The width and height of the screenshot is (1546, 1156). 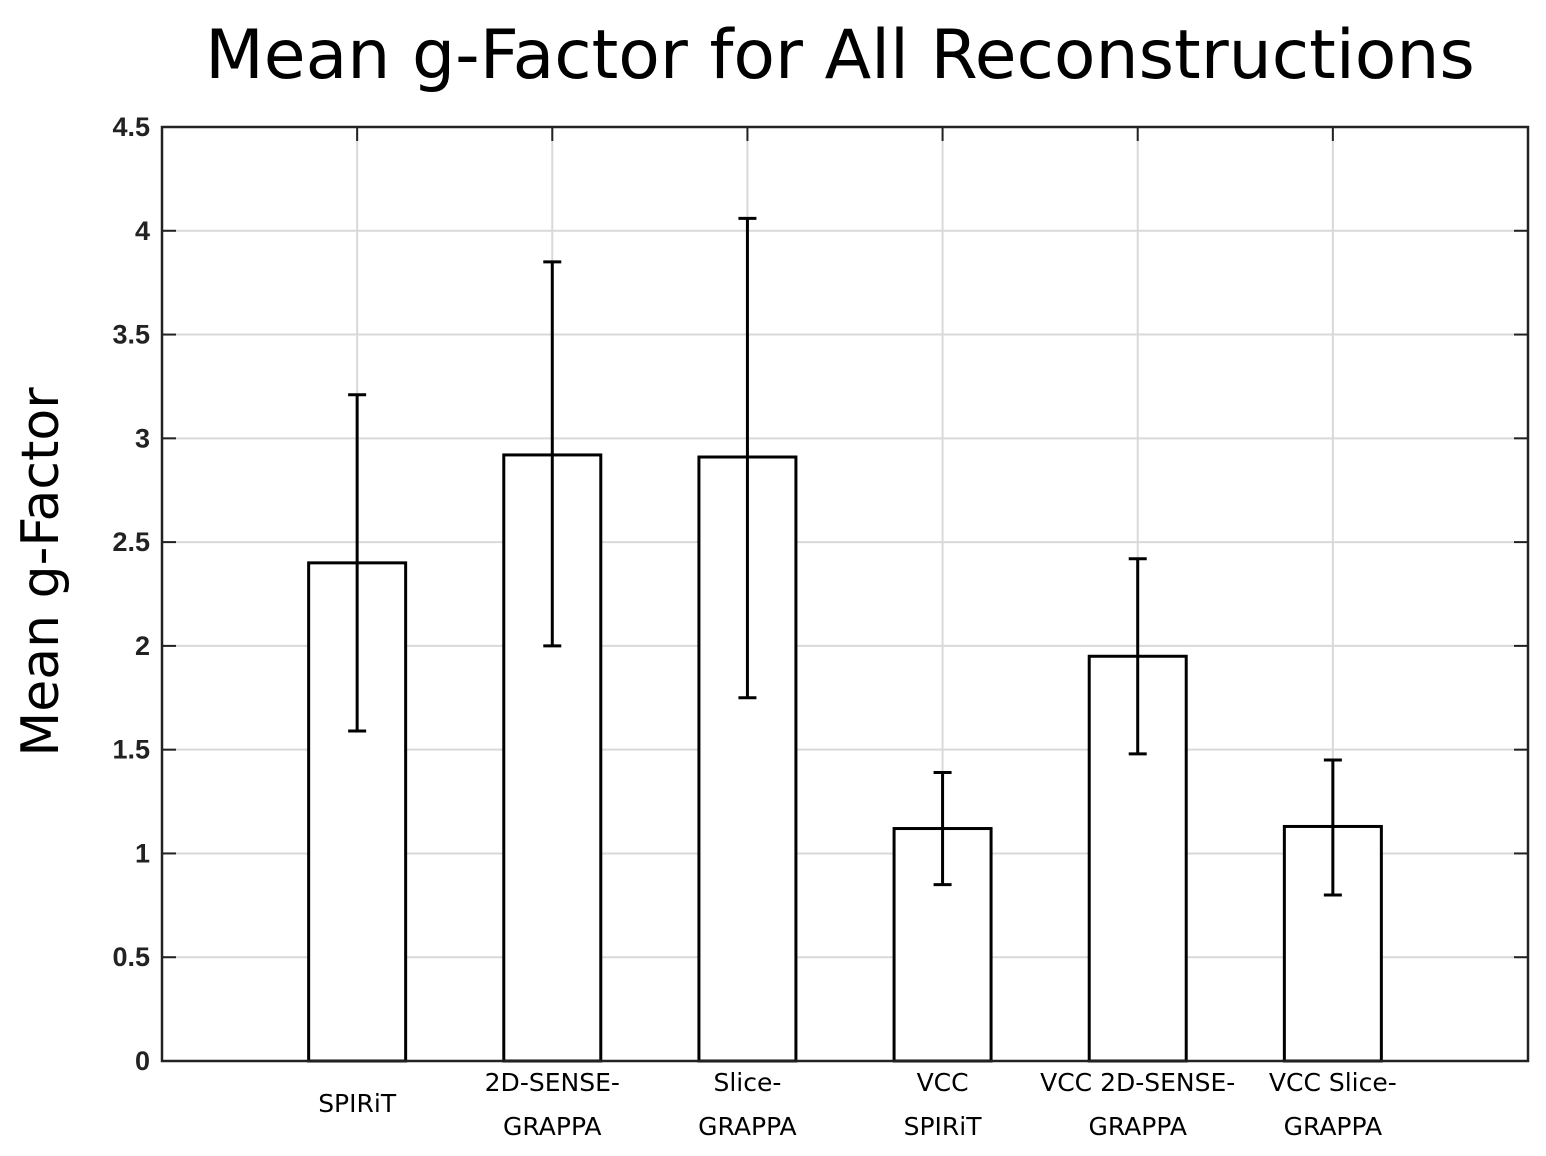 What do you see at coordinates (142, 1061) in the screenshot?
I see `y-tick-label: 0` at bounding box center [142, 1061].